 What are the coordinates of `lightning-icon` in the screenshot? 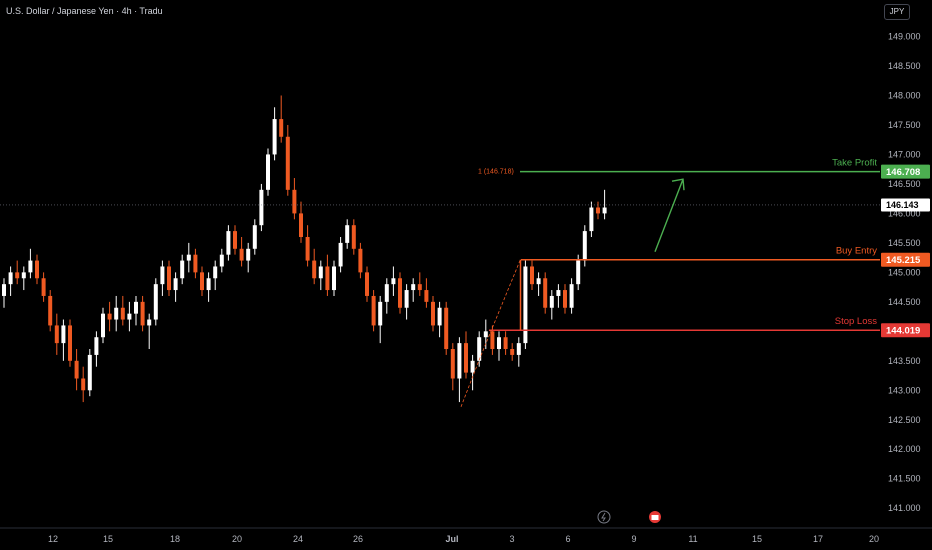 It's located at (604, 517).